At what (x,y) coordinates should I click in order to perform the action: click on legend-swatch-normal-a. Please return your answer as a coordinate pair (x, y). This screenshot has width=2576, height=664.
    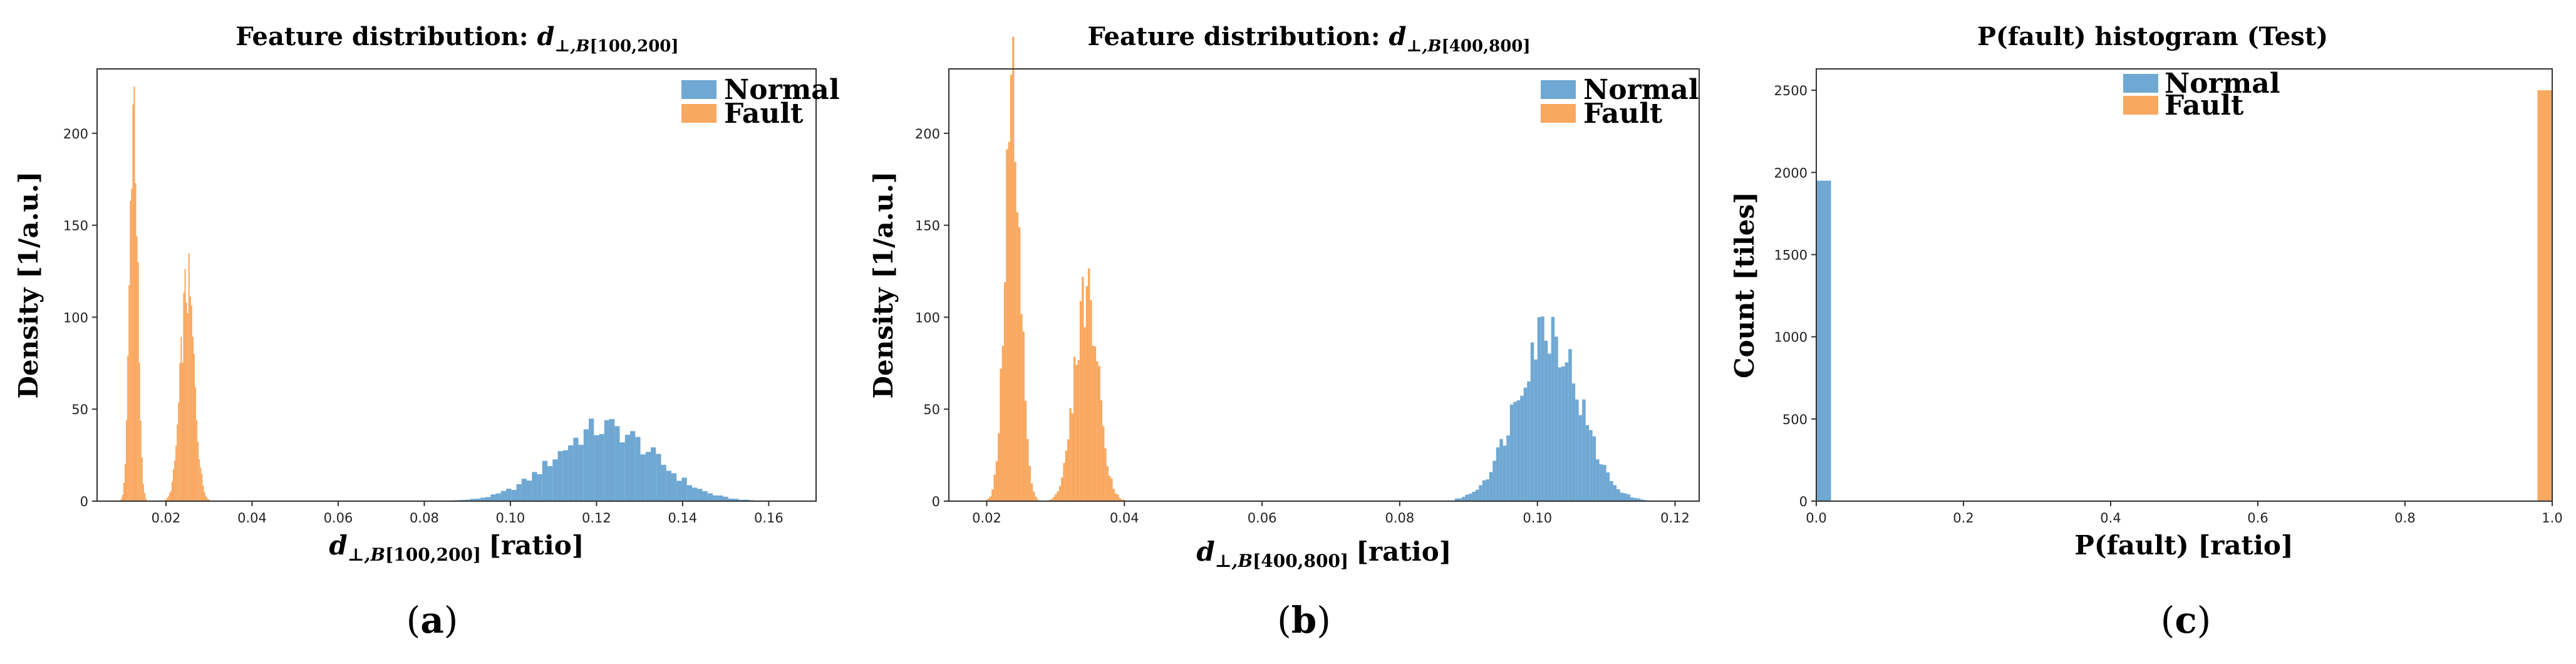
    Looking at the image, I should click on (698, 89).